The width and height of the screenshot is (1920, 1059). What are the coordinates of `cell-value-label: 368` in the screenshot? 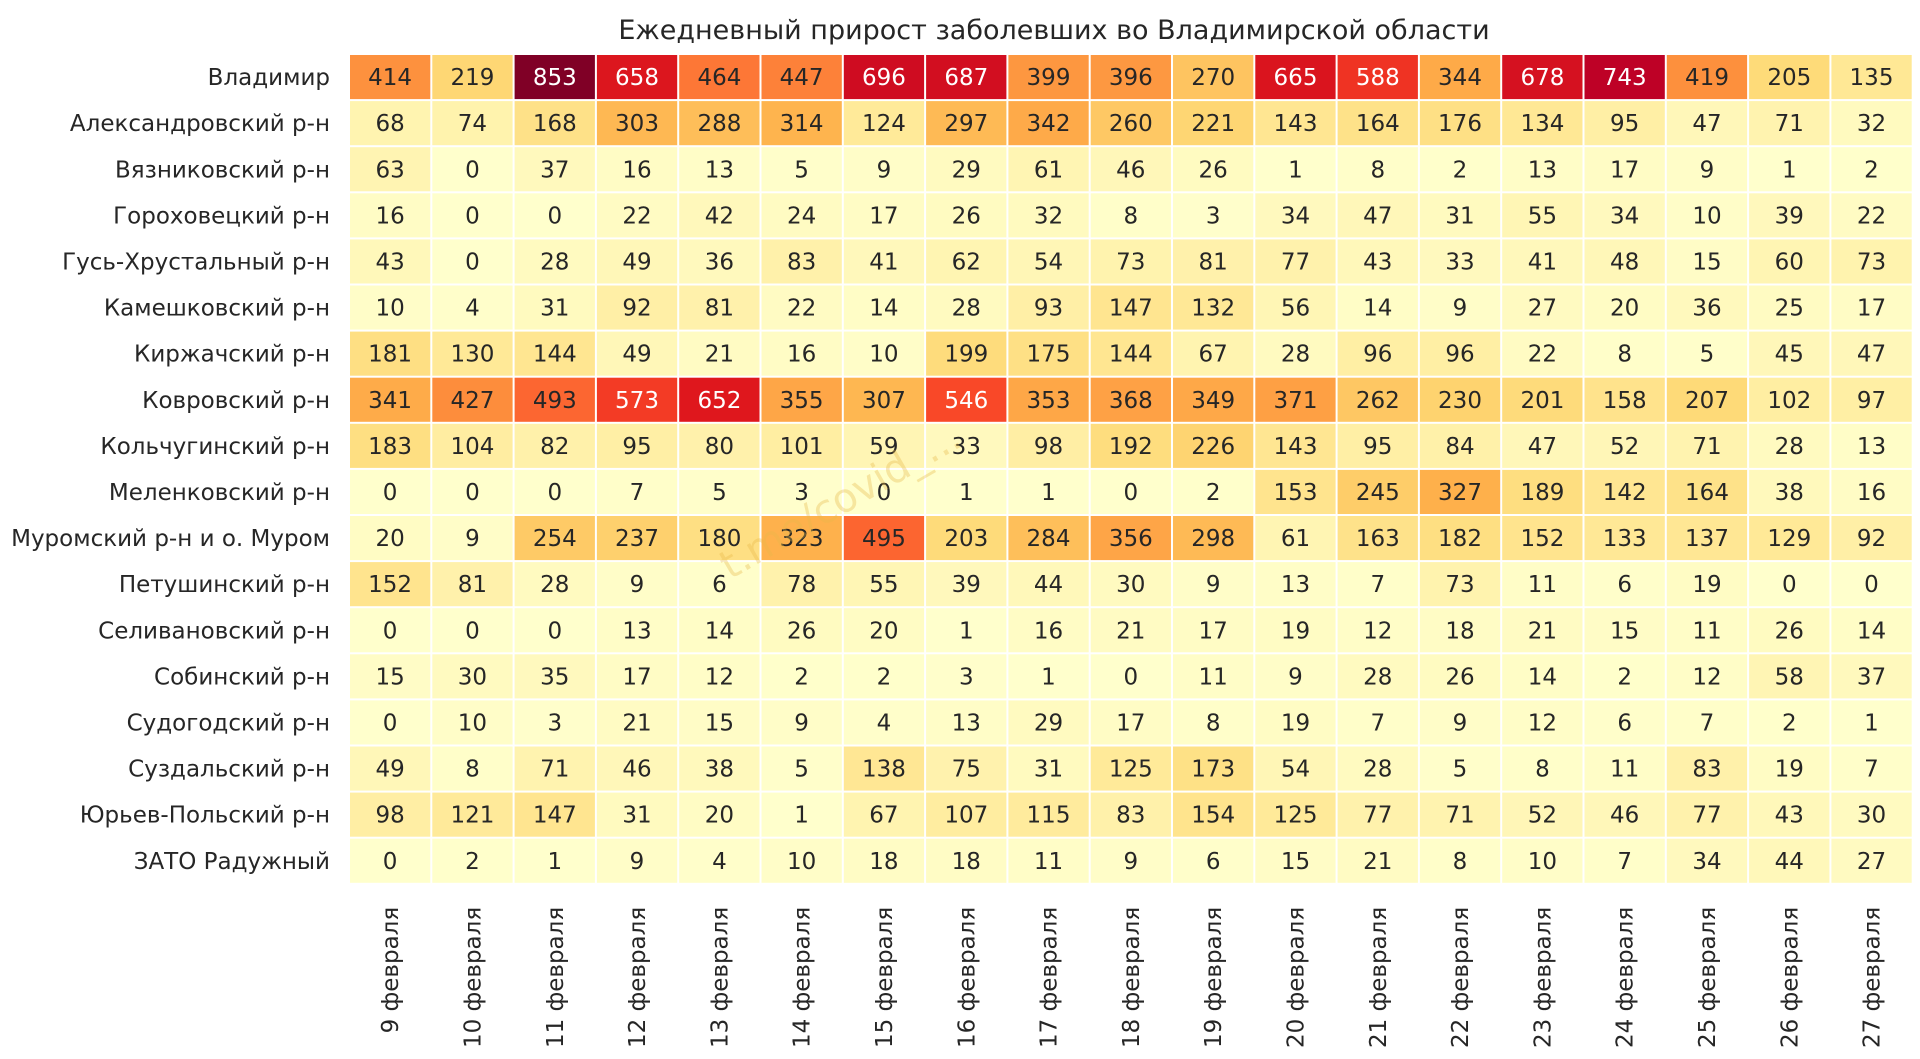 It's located at (1131, 401).